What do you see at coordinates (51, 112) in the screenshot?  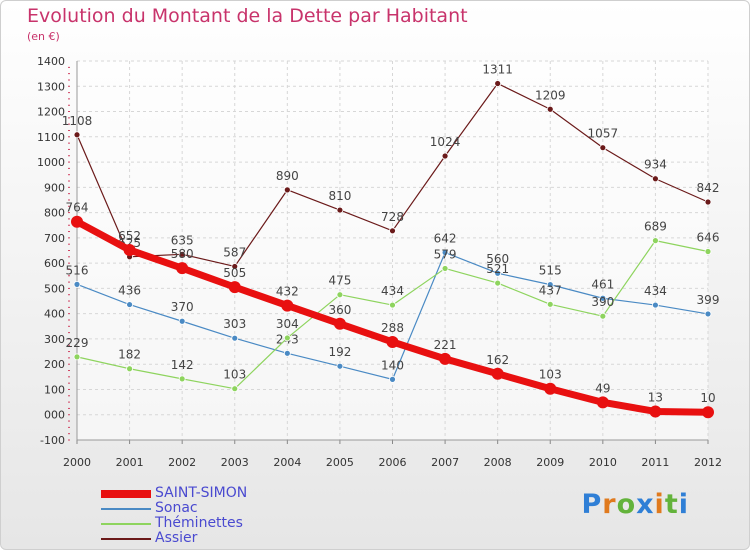 I see `y-tick-label: 1200` at bounding box center [51, 112].